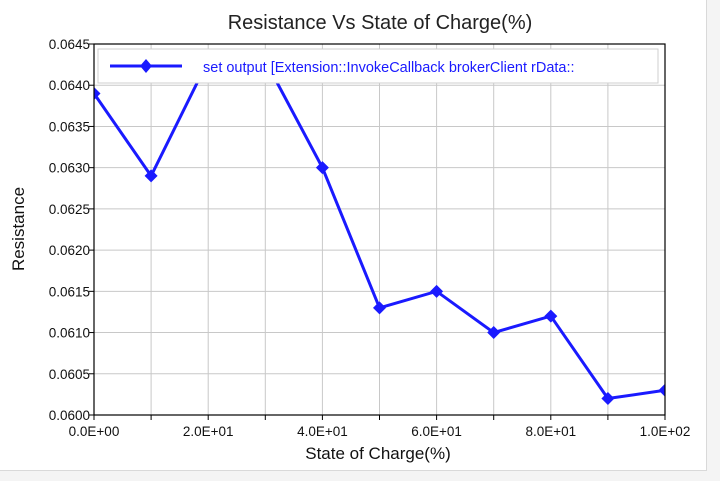  What do you see at coordinates (436, 431) in the screenshot?
I see `x-tick-label: 6.0E+01` at bounding box center [436, 431].